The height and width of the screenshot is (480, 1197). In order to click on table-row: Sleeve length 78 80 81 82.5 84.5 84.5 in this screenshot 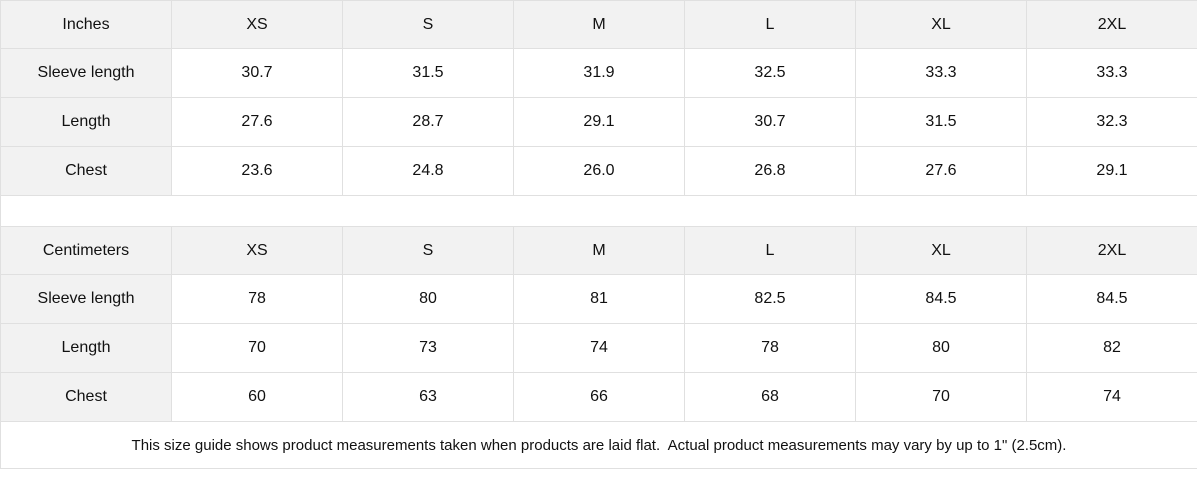, I will do `click(598, 299)`.